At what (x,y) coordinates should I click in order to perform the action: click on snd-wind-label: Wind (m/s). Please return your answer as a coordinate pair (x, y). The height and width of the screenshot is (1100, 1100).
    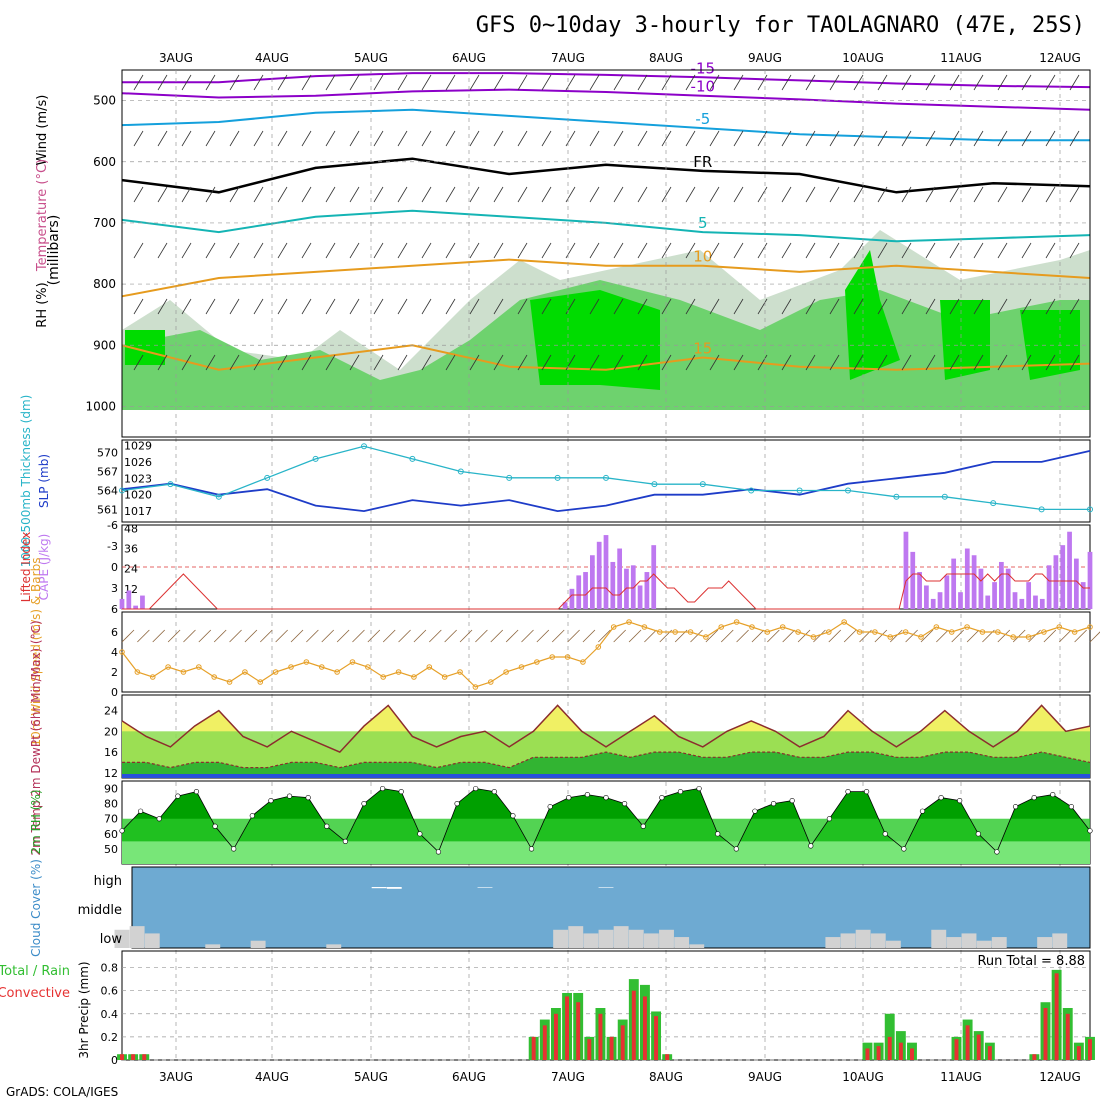
    Looking at the image, I should click on (42, 130).